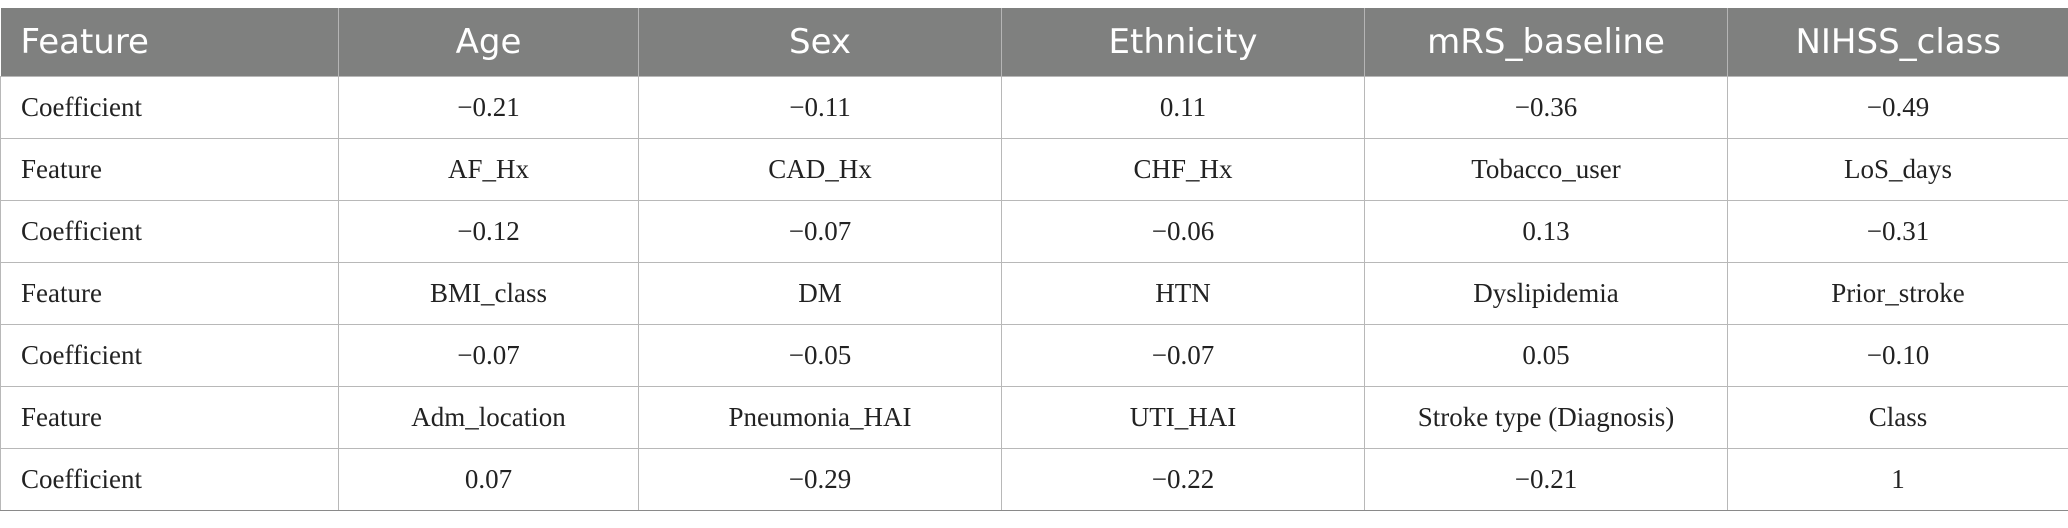 The height and width of the screenshot is (528, 2068). I want to click on header-cell-ethnicity: Ethnicity, so click(1183, 42).